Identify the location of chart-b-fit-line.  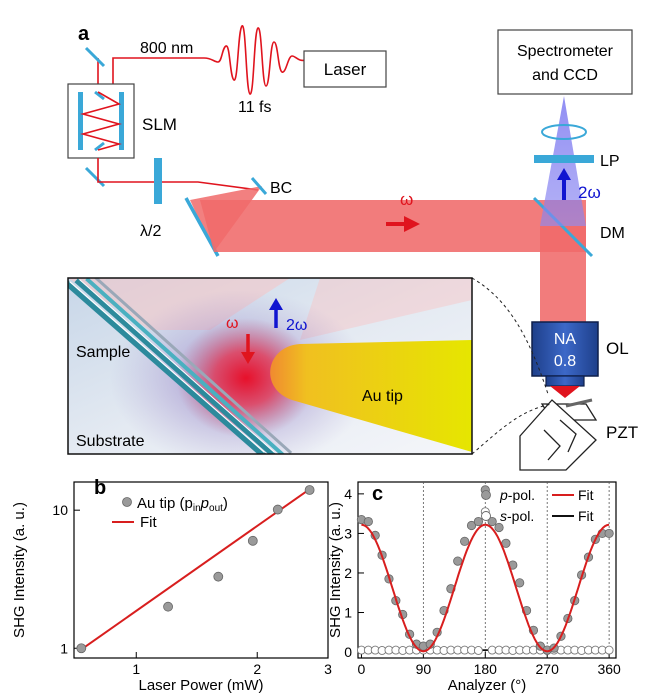
(195, 569).